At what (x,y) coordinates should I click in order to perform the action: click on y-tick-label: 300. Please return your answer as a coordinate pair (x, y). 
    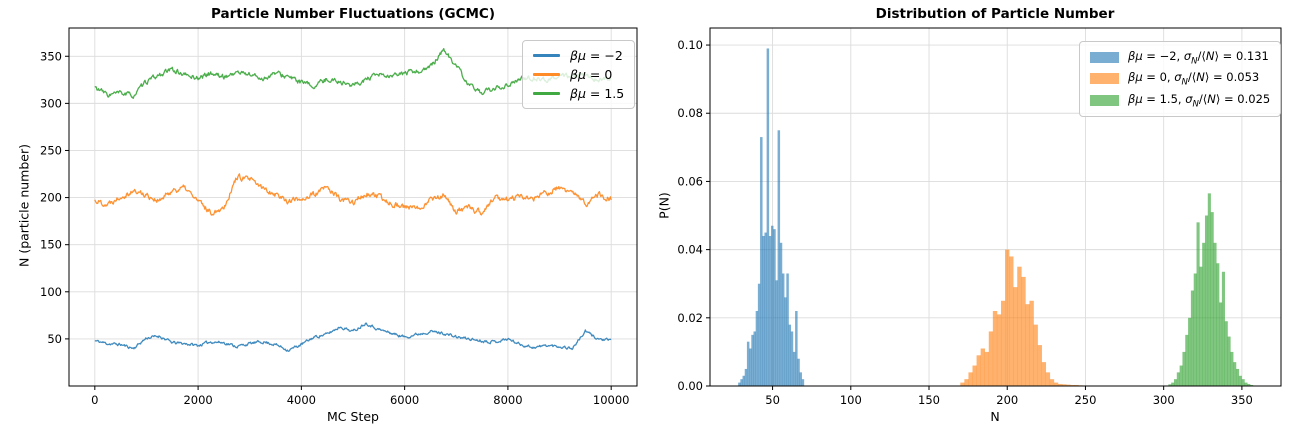
    Looking at the image, I should click on (51, 103).